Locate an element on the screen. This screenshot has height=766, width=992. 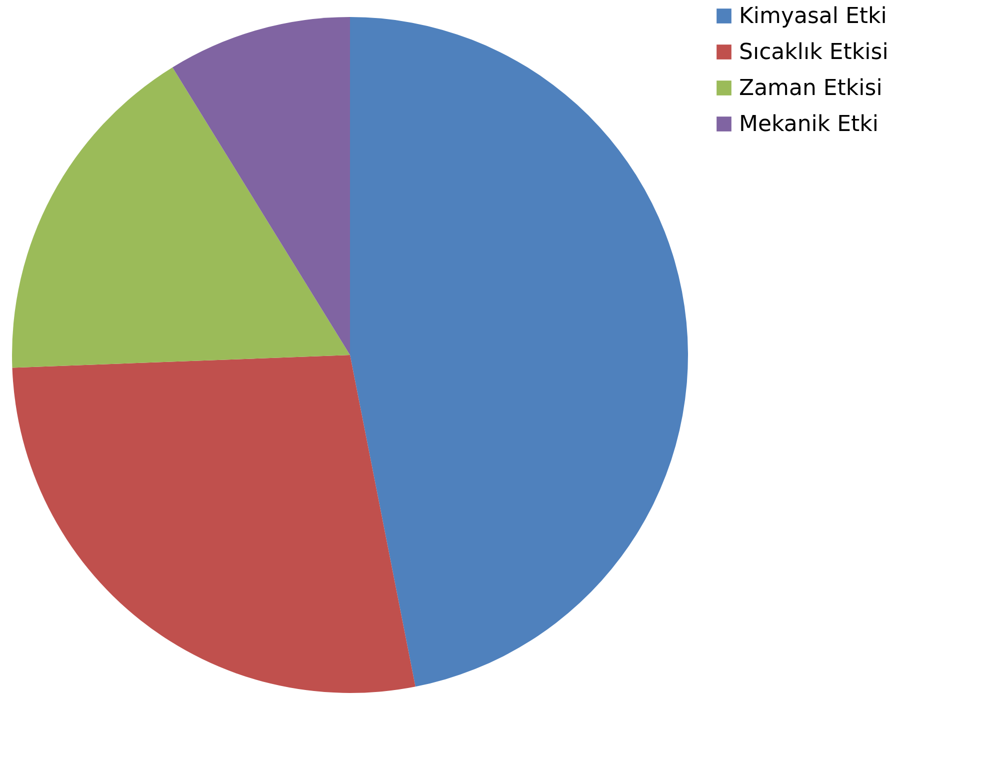
legend-label: Mekanik Etki is located at coordinates (809, 124).